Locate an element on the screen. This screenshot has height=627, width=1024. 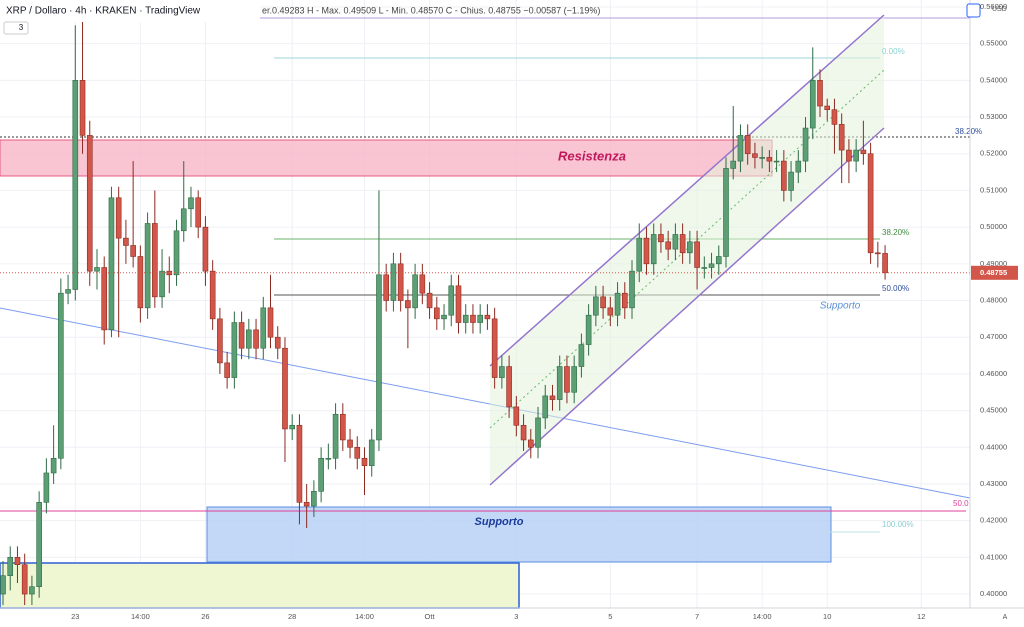
y-tick-label: 0.46000 is located at coordinates (993, 373).